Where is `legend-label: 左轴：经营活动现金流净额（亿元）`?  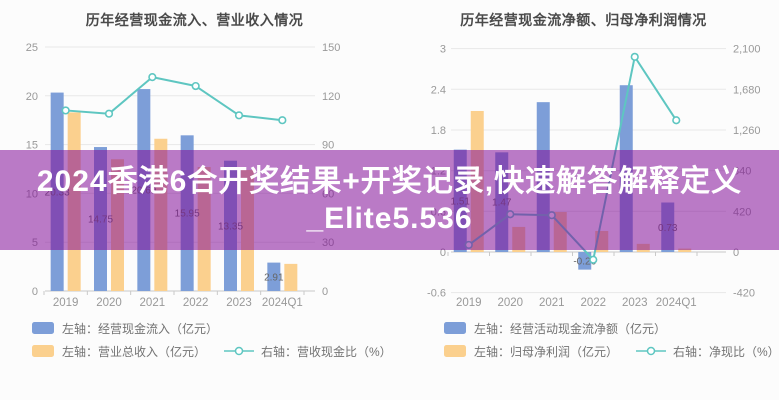 legend-label: 左轴：经营活动现金流净额（亿元） is located at coordinates (570, 328).